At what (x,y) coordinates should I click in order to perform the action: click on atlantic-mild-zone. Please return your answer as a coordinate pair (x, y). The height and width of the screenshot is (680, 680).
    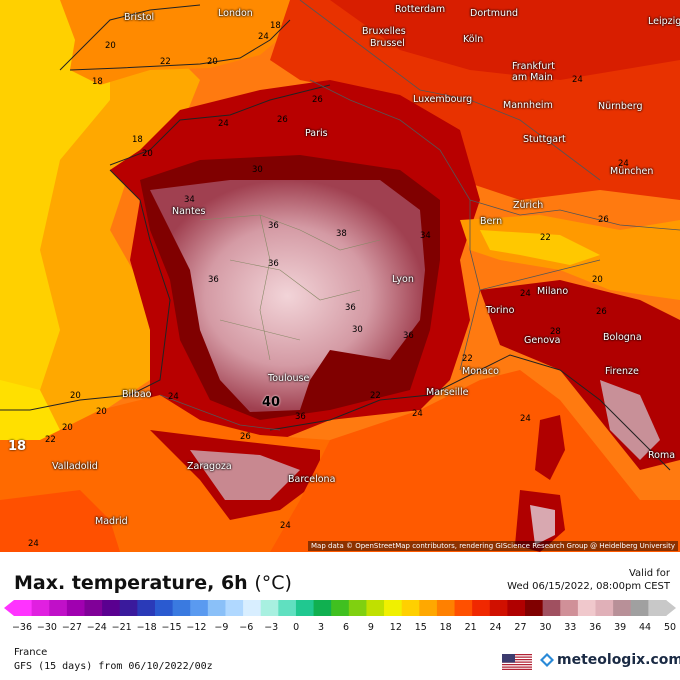
    Looking at the image, I should click on (55, 215).